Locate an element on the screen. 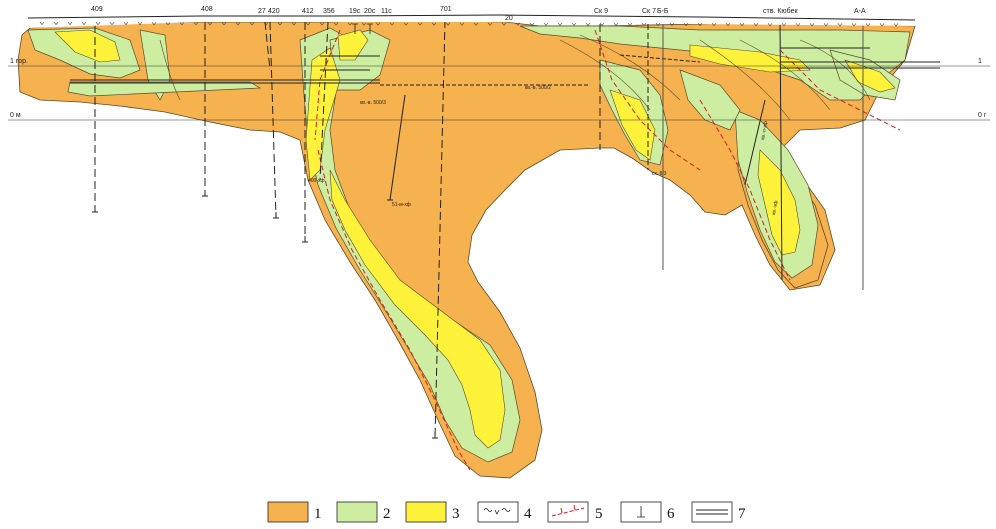  annotation-6: кв.-п-хф is located at coordinates (764, 131).